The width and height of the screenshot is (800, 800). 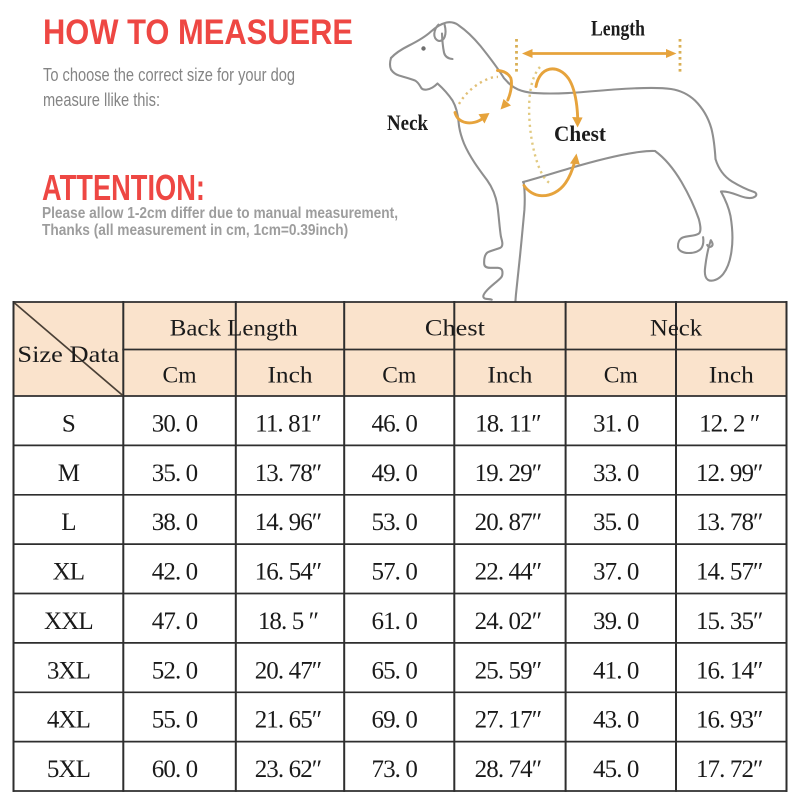 I want to click on svg-text: 31. 0, so click(x=616, y=423).